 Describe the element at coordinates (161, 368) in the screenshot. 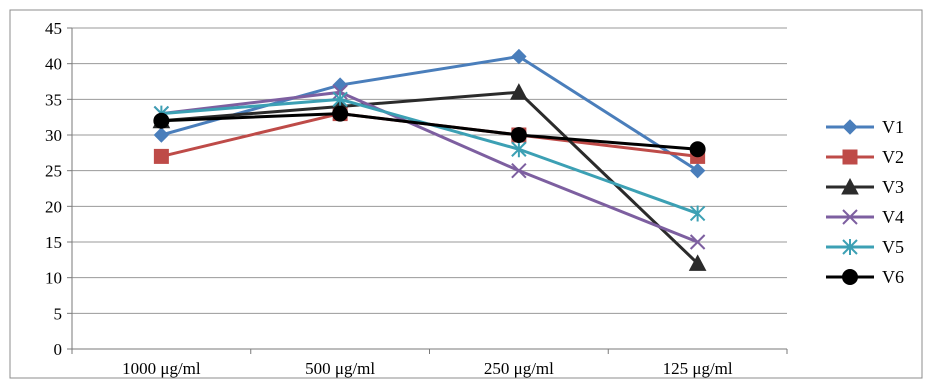

I see `x-tick-label: 1000 μg/ml` at that location.